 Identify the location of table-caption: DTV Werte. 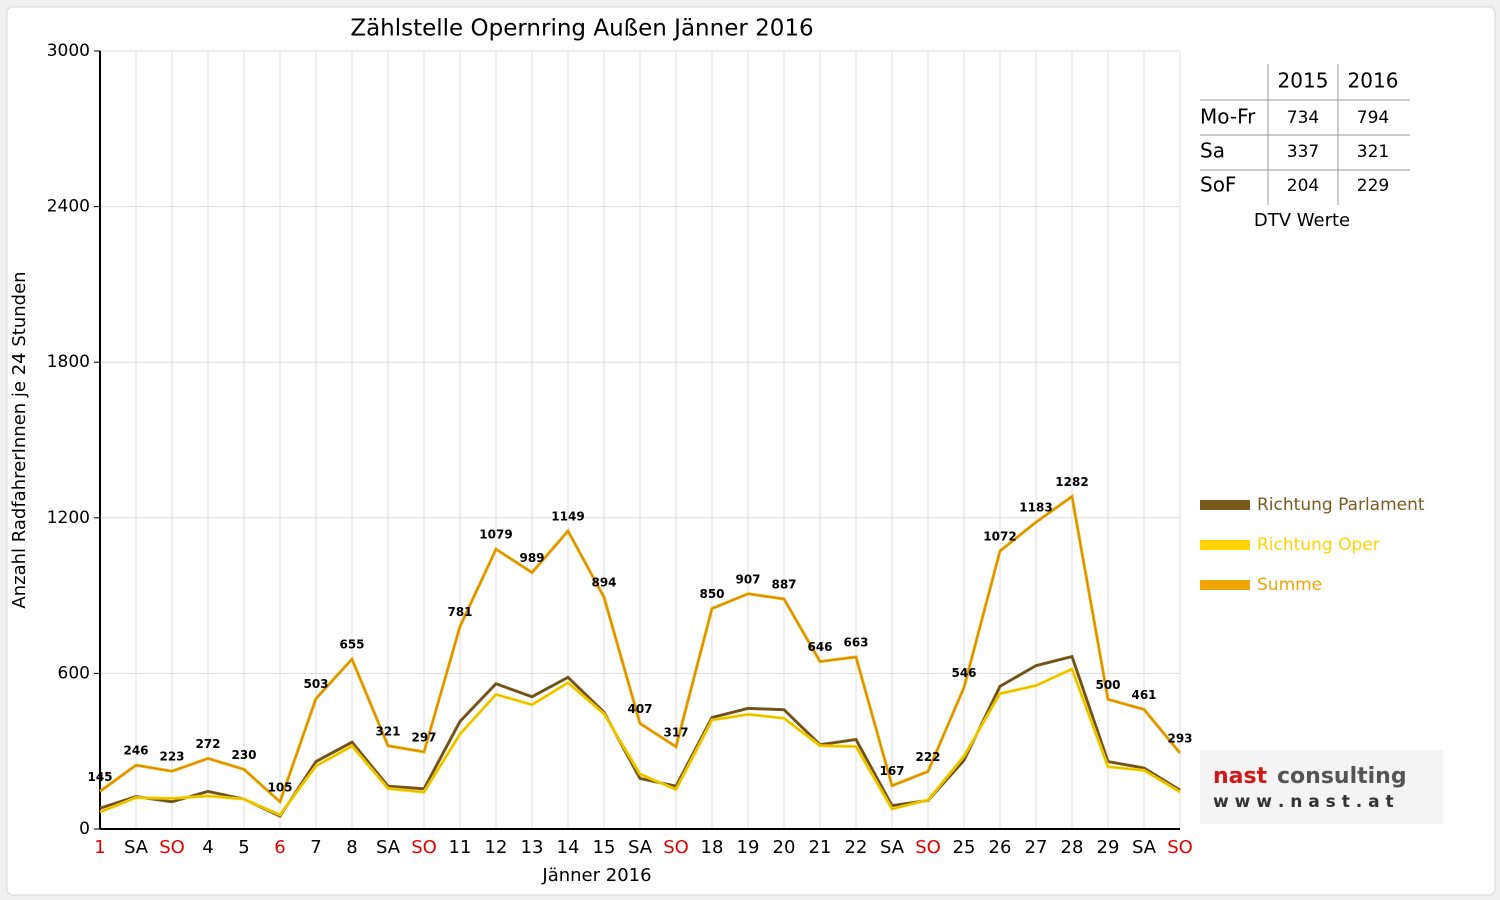
(1302, 220).